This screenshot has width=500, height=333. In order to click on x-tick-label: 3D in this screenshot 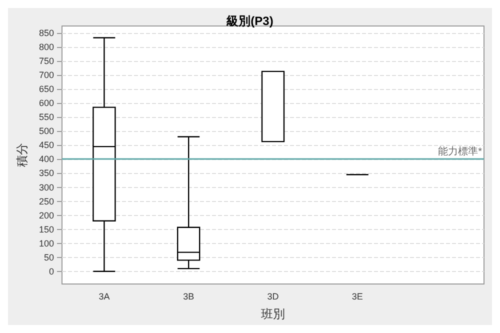, I will do `click(273, 297)`.